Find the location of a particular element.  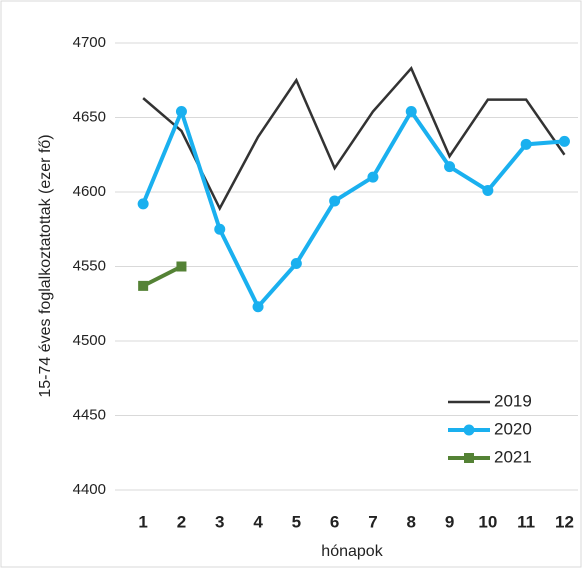

x-tick-label: 4 is located at coordinates (258, 521).